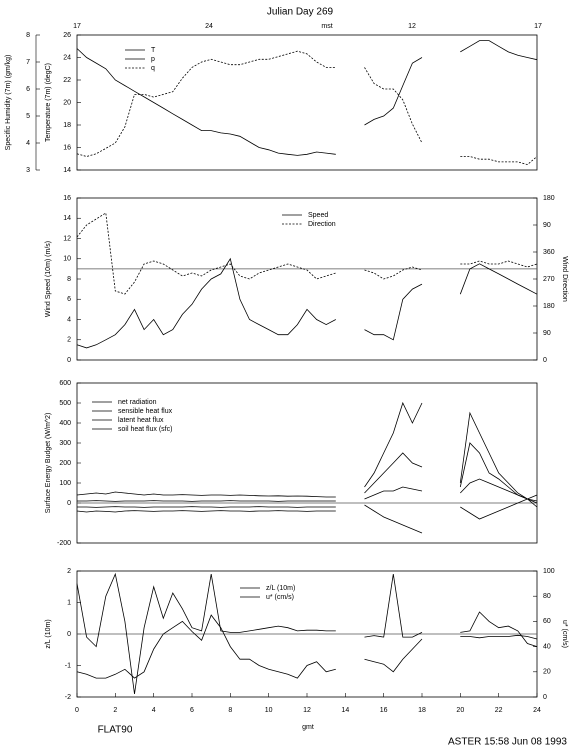 The height and width of the screenshot is (751, 573). Describe the element at coordinates (384, 710) in the screenshot. I see `x-tick-label: 16` at that location.